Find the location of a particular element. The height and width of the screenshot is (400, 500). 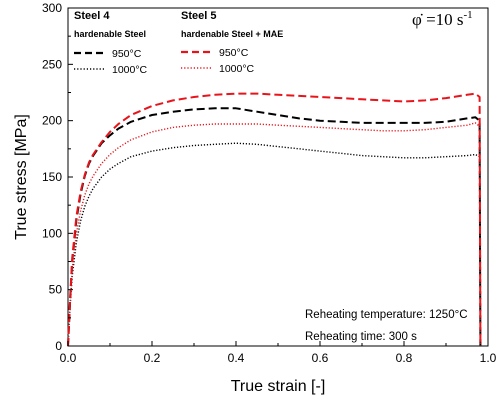

y-tick-label: 250 is located at coordinates (52, 64).